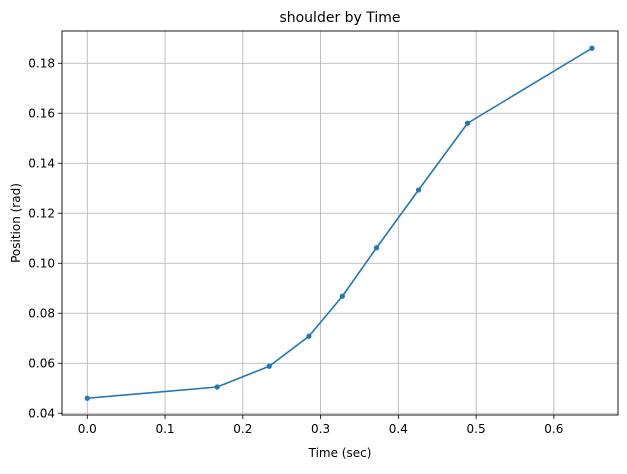 The image size is (627, 474). Describe the element at coordinates (340, 453) in the screenshot. I see `x-axis-label: Time (sec)` at that location.